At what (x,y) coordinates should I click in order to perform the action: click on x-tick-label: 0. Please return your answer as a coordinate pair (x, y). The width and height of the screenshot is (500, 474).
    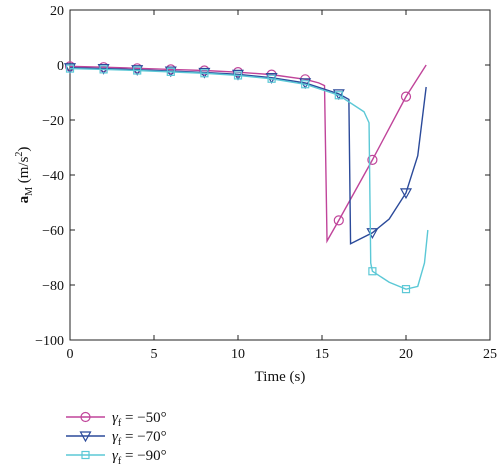
    Looking at the image, I should click on (70, 354).